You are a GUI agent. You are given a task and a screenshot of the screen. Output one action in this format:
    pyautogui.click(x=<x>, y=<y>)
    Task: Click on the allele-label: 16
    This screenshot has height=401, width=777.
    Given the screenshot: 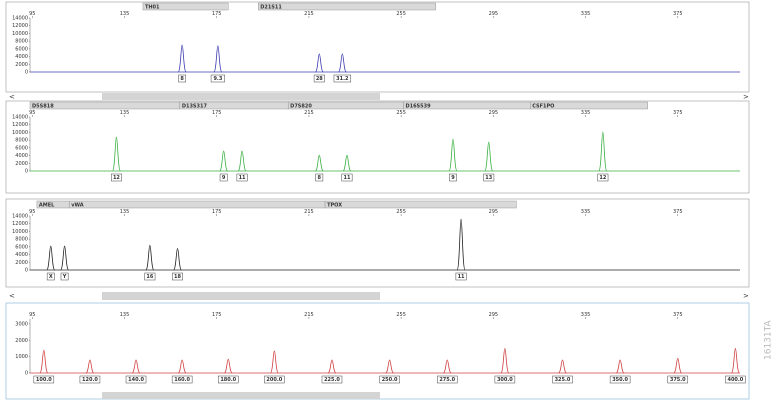 What is the action you would take?
    pyautogui.click(x=149, y=277)
    